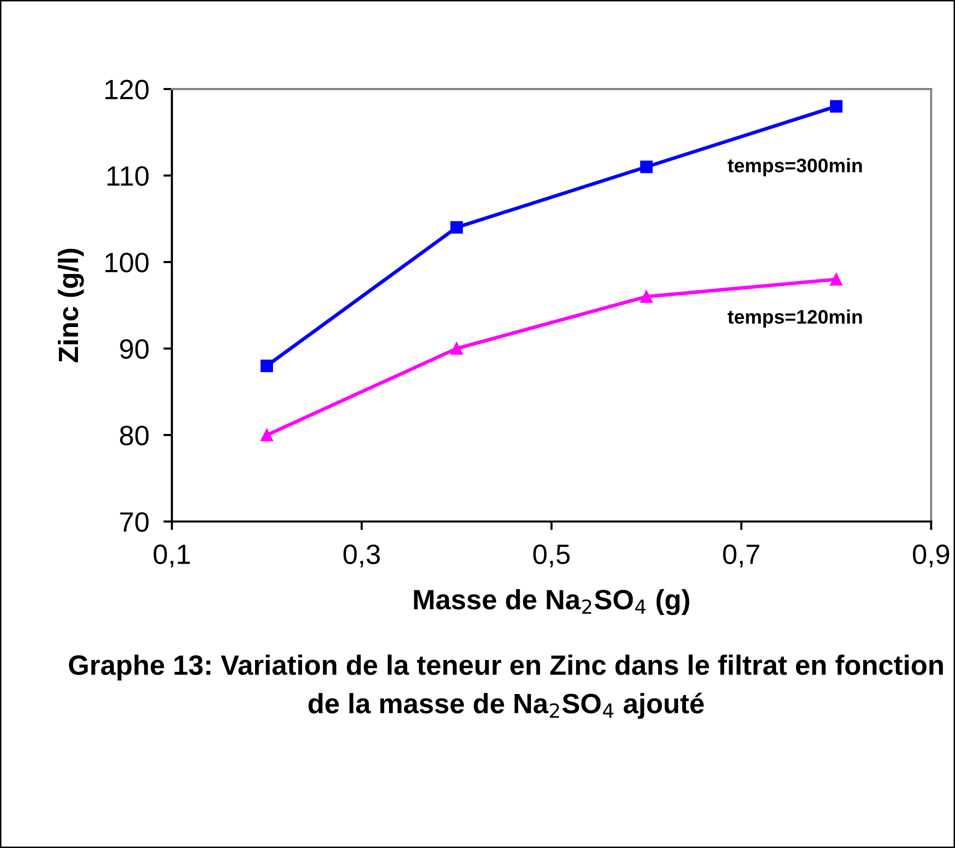 This screenshot has width=955, height=848. Describe the element at coordinates (134, 522) in the screenshot. I see `y-tick-label: 70` at that location.